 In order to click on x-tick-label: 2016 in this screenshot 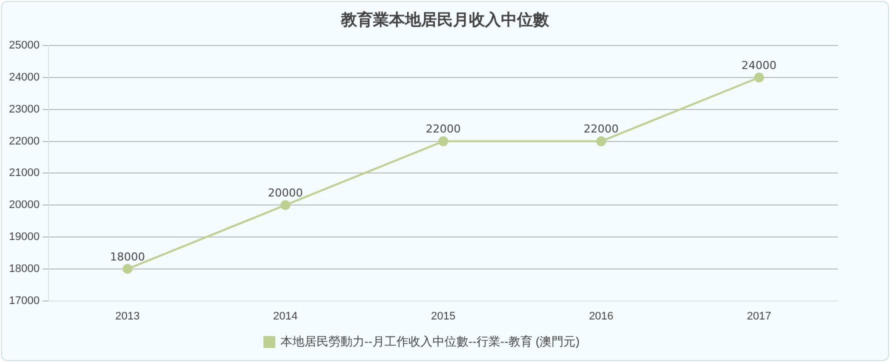, I will do `click(601, 316)`.